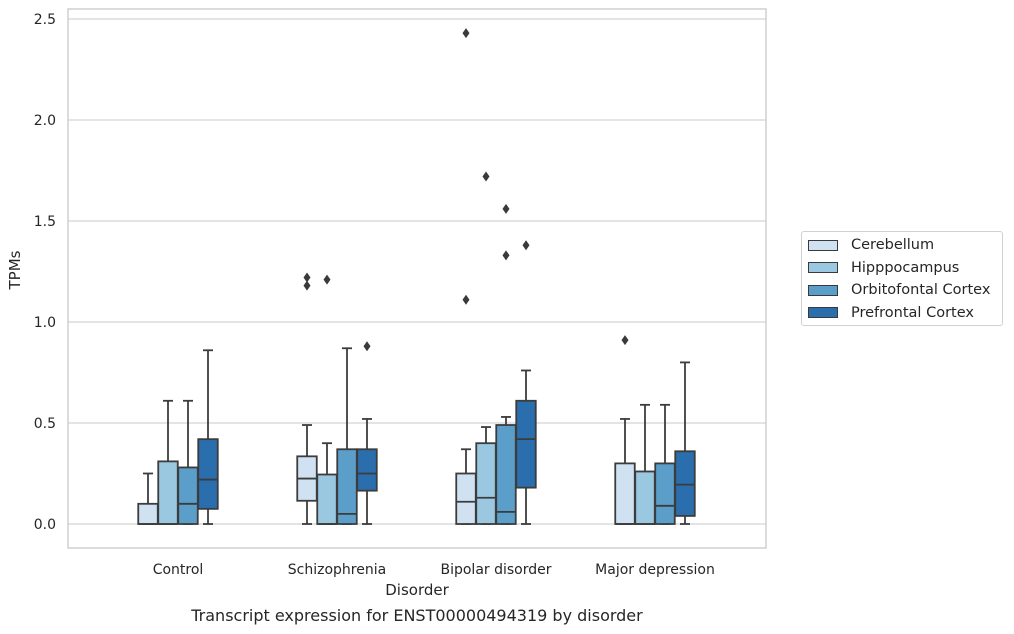  What do you see at coordinates (45, 121) in the screenshot?
I see `y-tick-label: 2.0` at bounding box center [45, 121].